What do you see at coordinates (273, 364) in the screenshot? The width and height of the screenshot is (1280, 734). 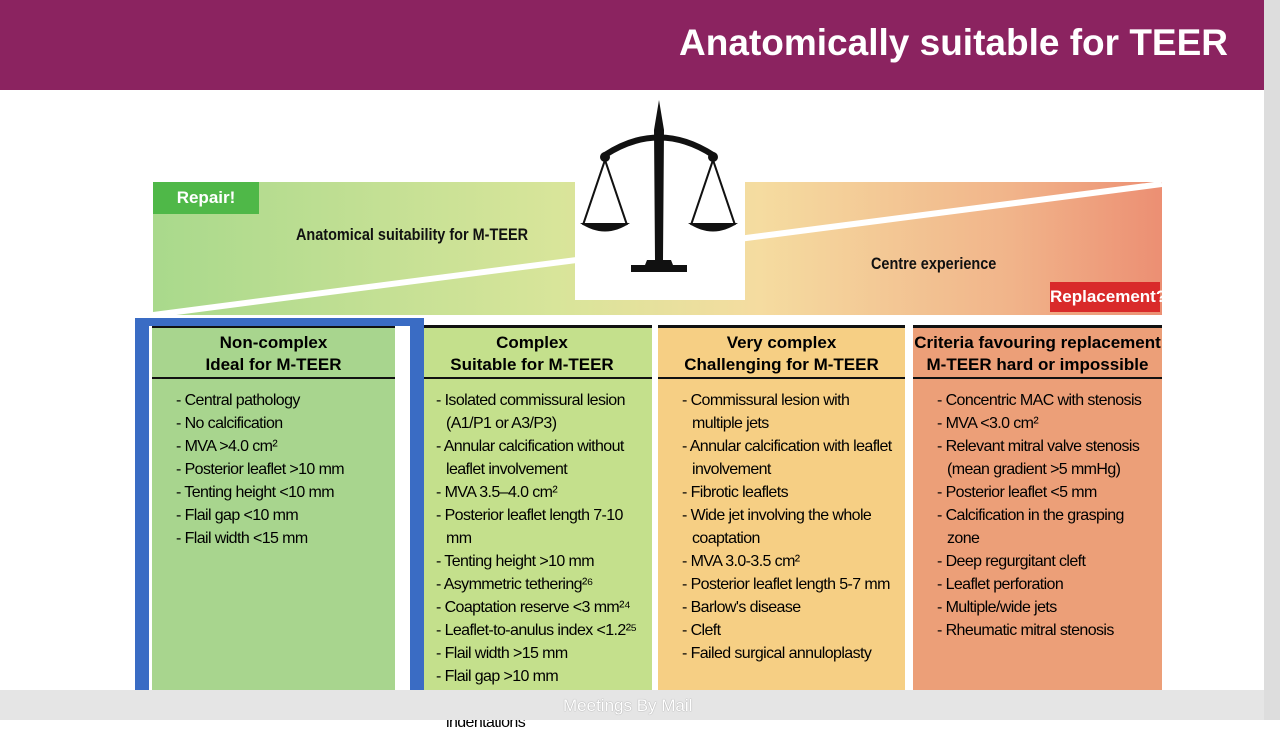 I see `heading-line: Ideal for M-TEER` at bounding box center [273, 364].